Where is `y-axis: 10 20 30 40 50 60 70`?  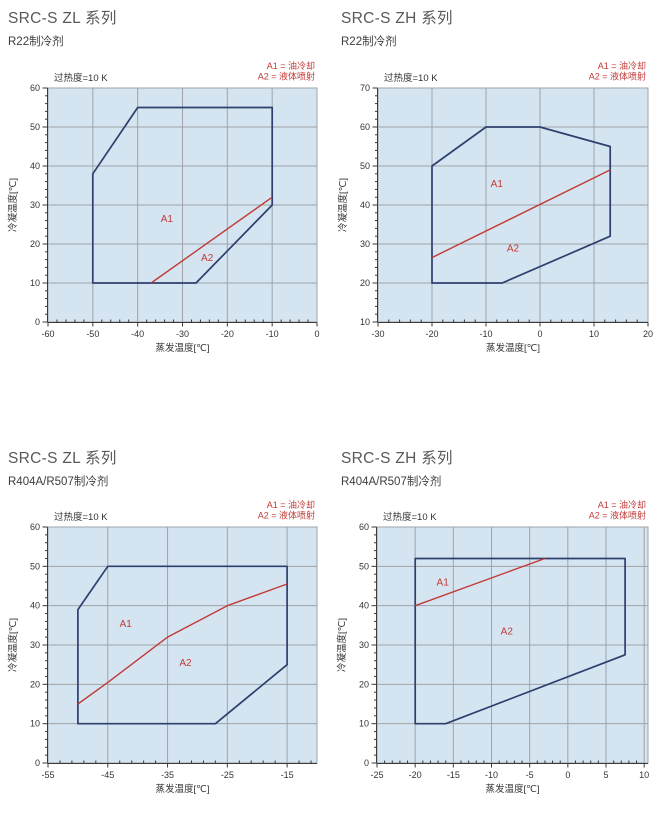
y-axis: 10 20 30 40 50 60 70 is located at coordinates (369, 205).